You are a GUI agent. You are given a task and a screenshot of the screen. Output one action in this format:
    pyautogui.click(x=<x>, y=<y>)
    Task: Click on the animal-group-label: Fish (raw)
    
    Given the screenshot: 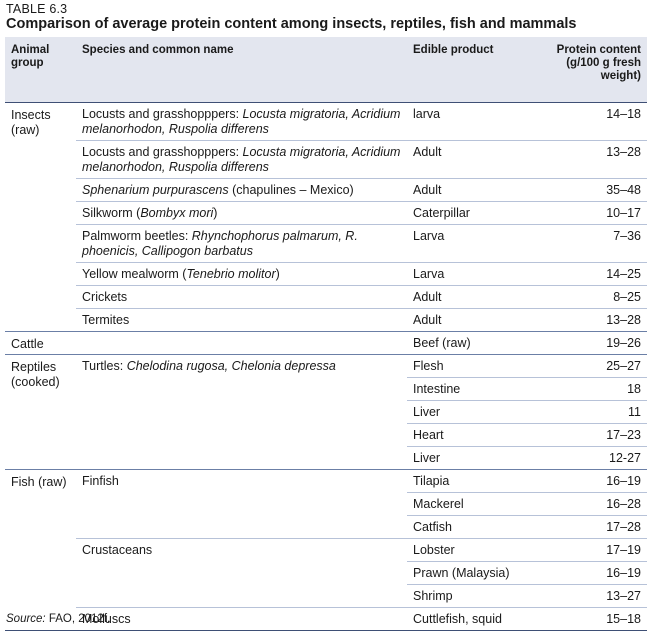 What is the action you would take?
    pyautogui.click(x=39, y=482)
    